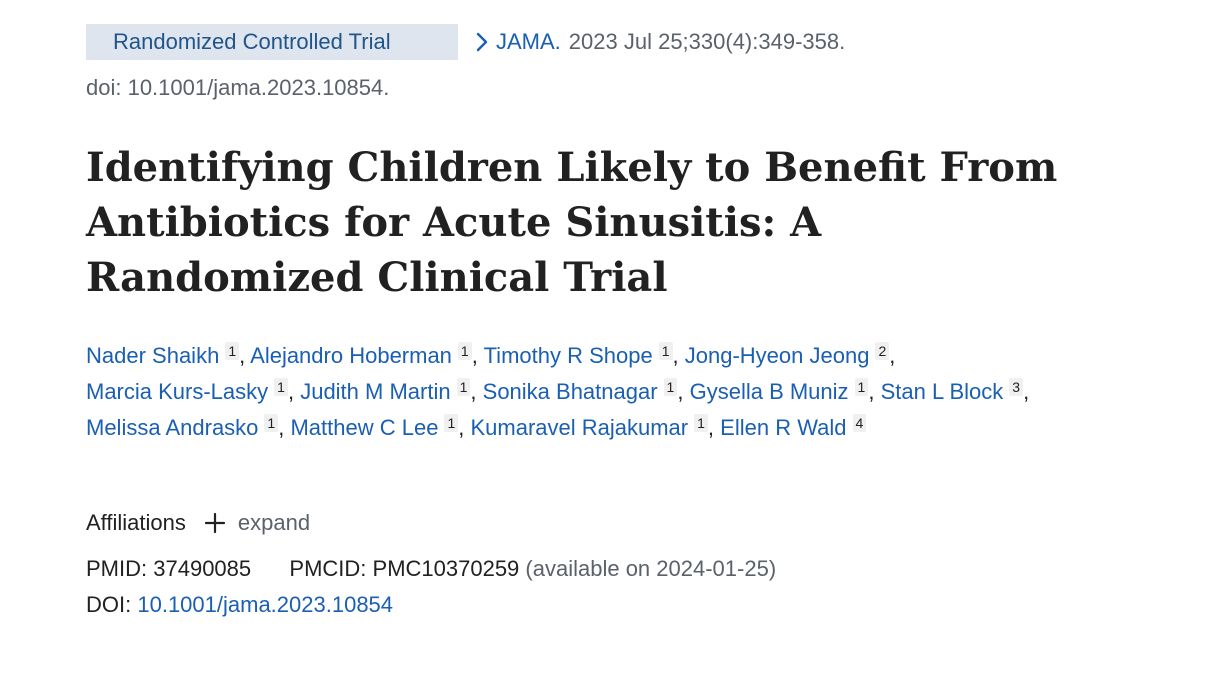 This screenshot has height=682, width=1232. Describe the element at coordinates (198, 523) in the screenshot. I see `affiliations-row: Affiliations expand` at that location.